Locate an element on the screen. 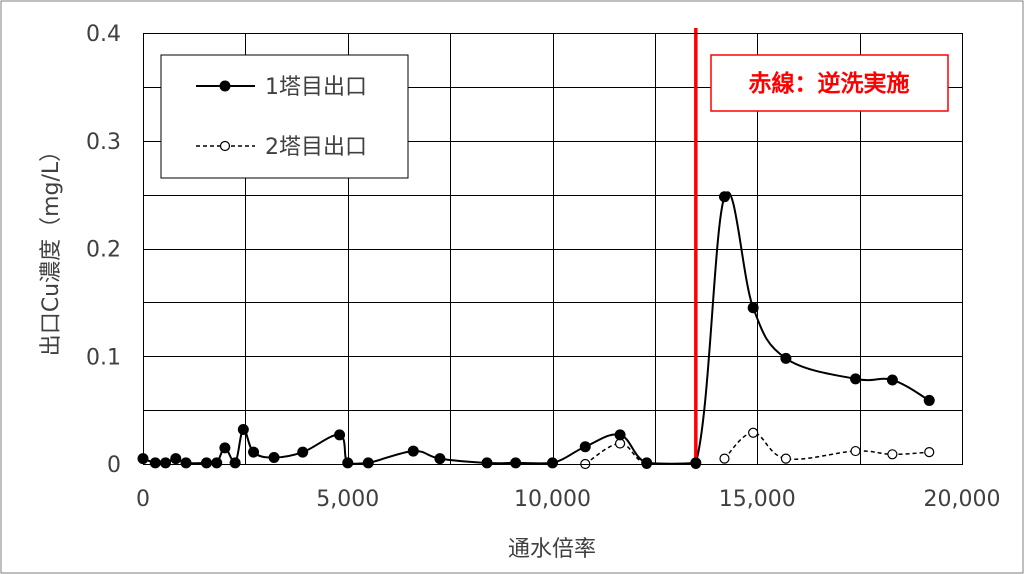 The width and height of the screenshot is (1024, 574). legend-box is located at coordinates (284, 116).